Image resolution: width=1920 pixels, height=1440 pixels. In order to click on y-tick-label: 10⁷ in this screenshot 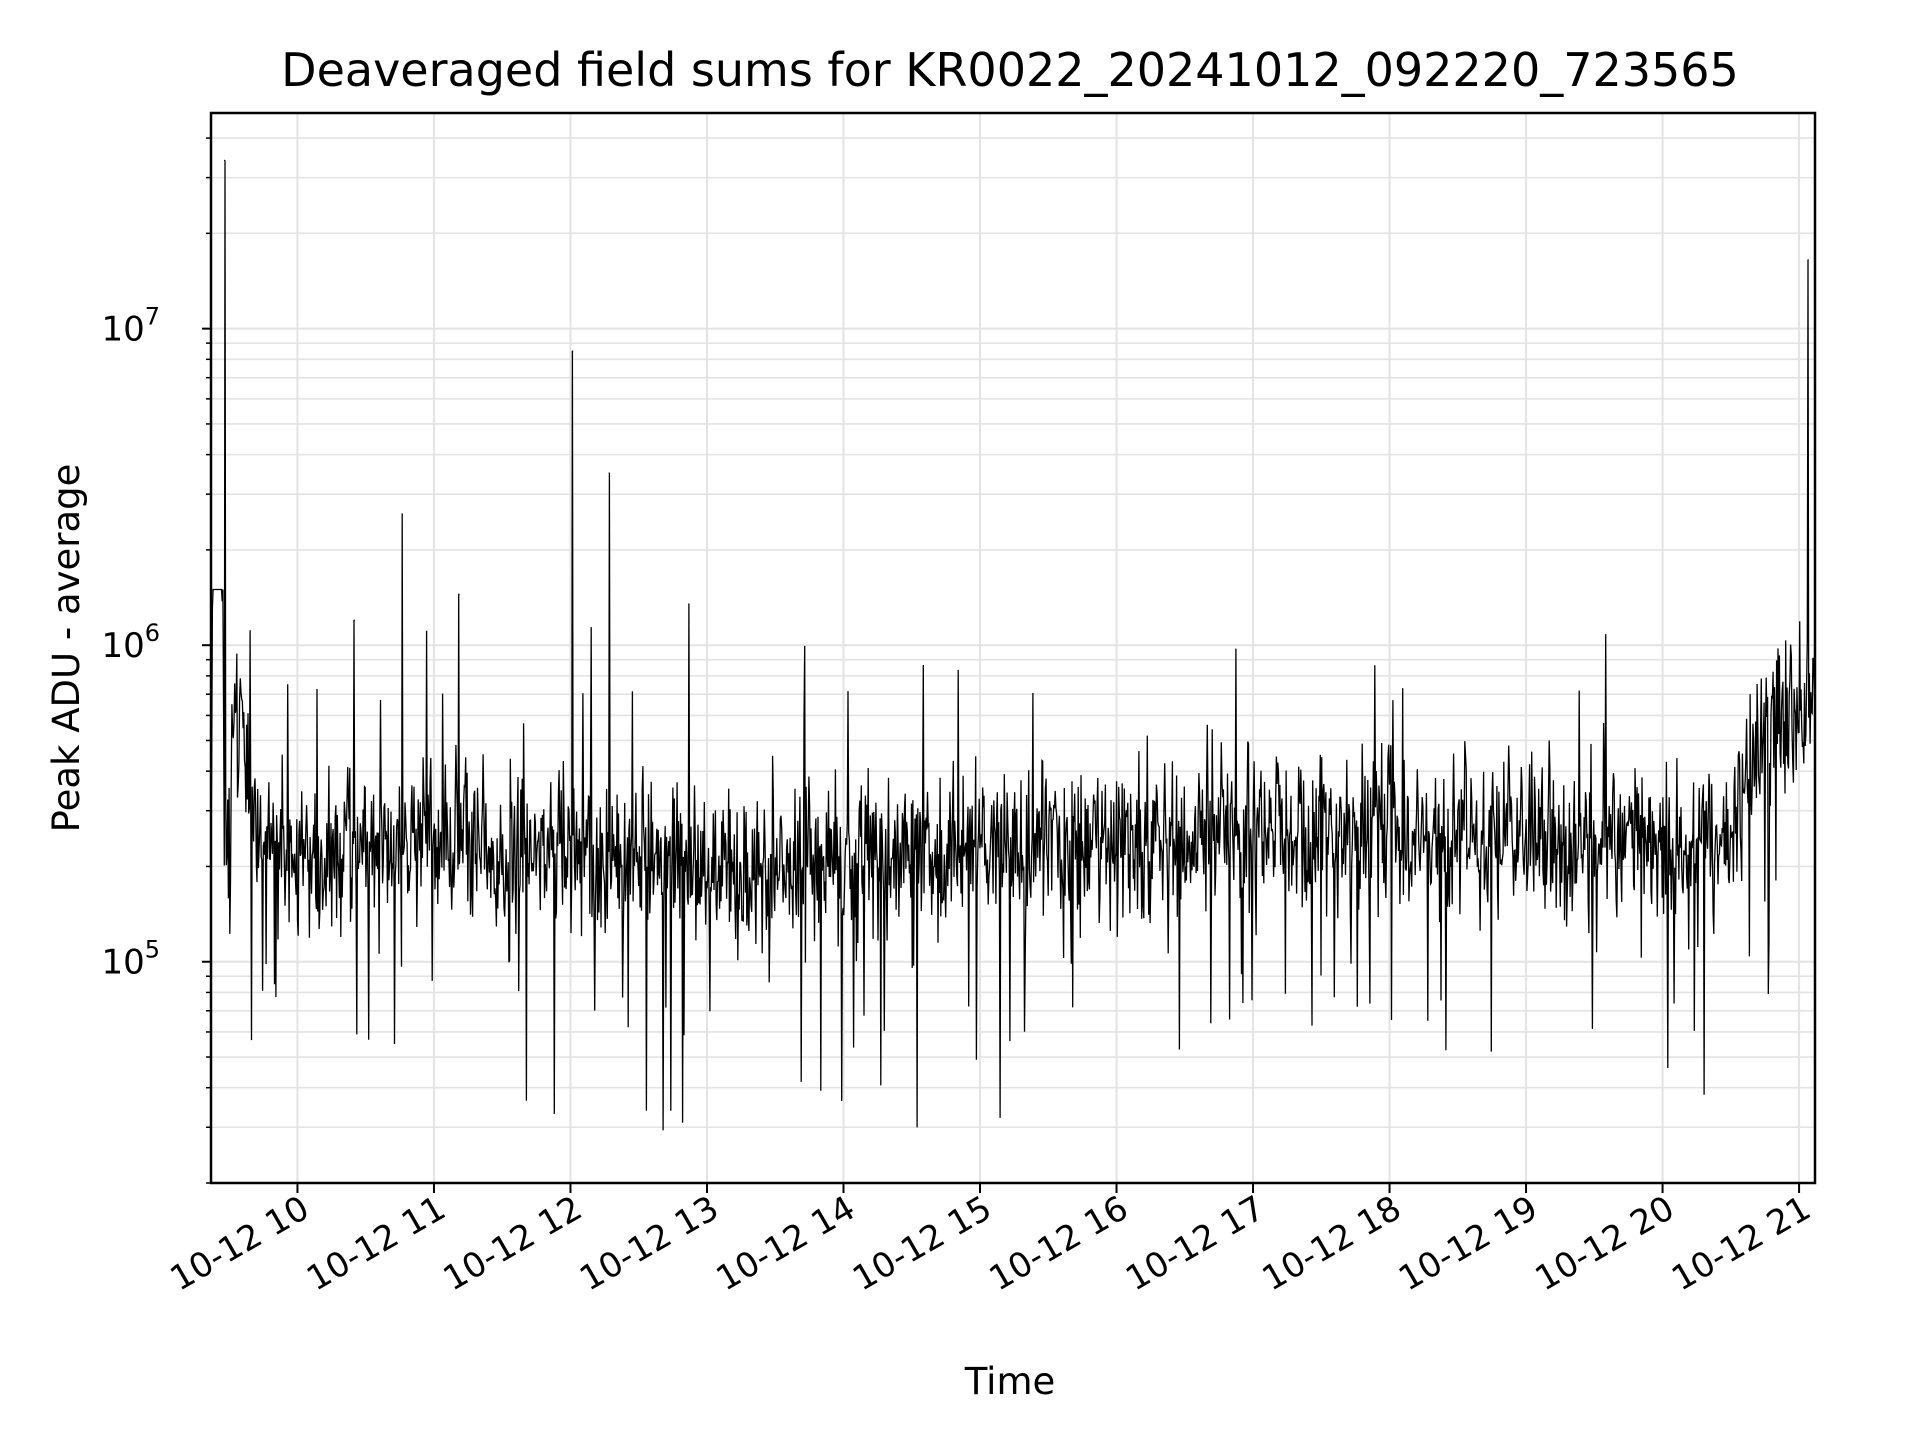, I will do `click(130, 326)`.